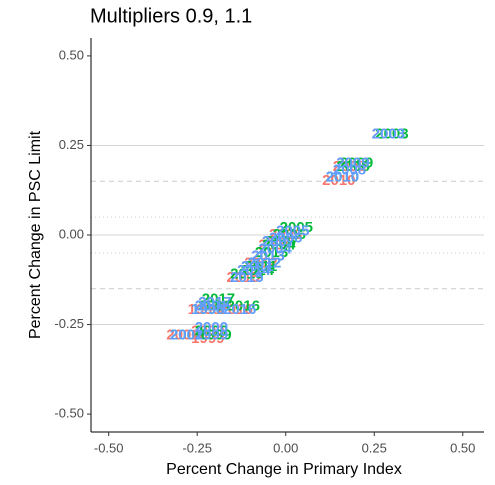 The width and height of the screenshot is (495, 485). What do you see at coordinates (171, 16) in the screenshot?
I see `chart-title: Multipliers 0.9, 1.1` at bounding box center [171, 16].